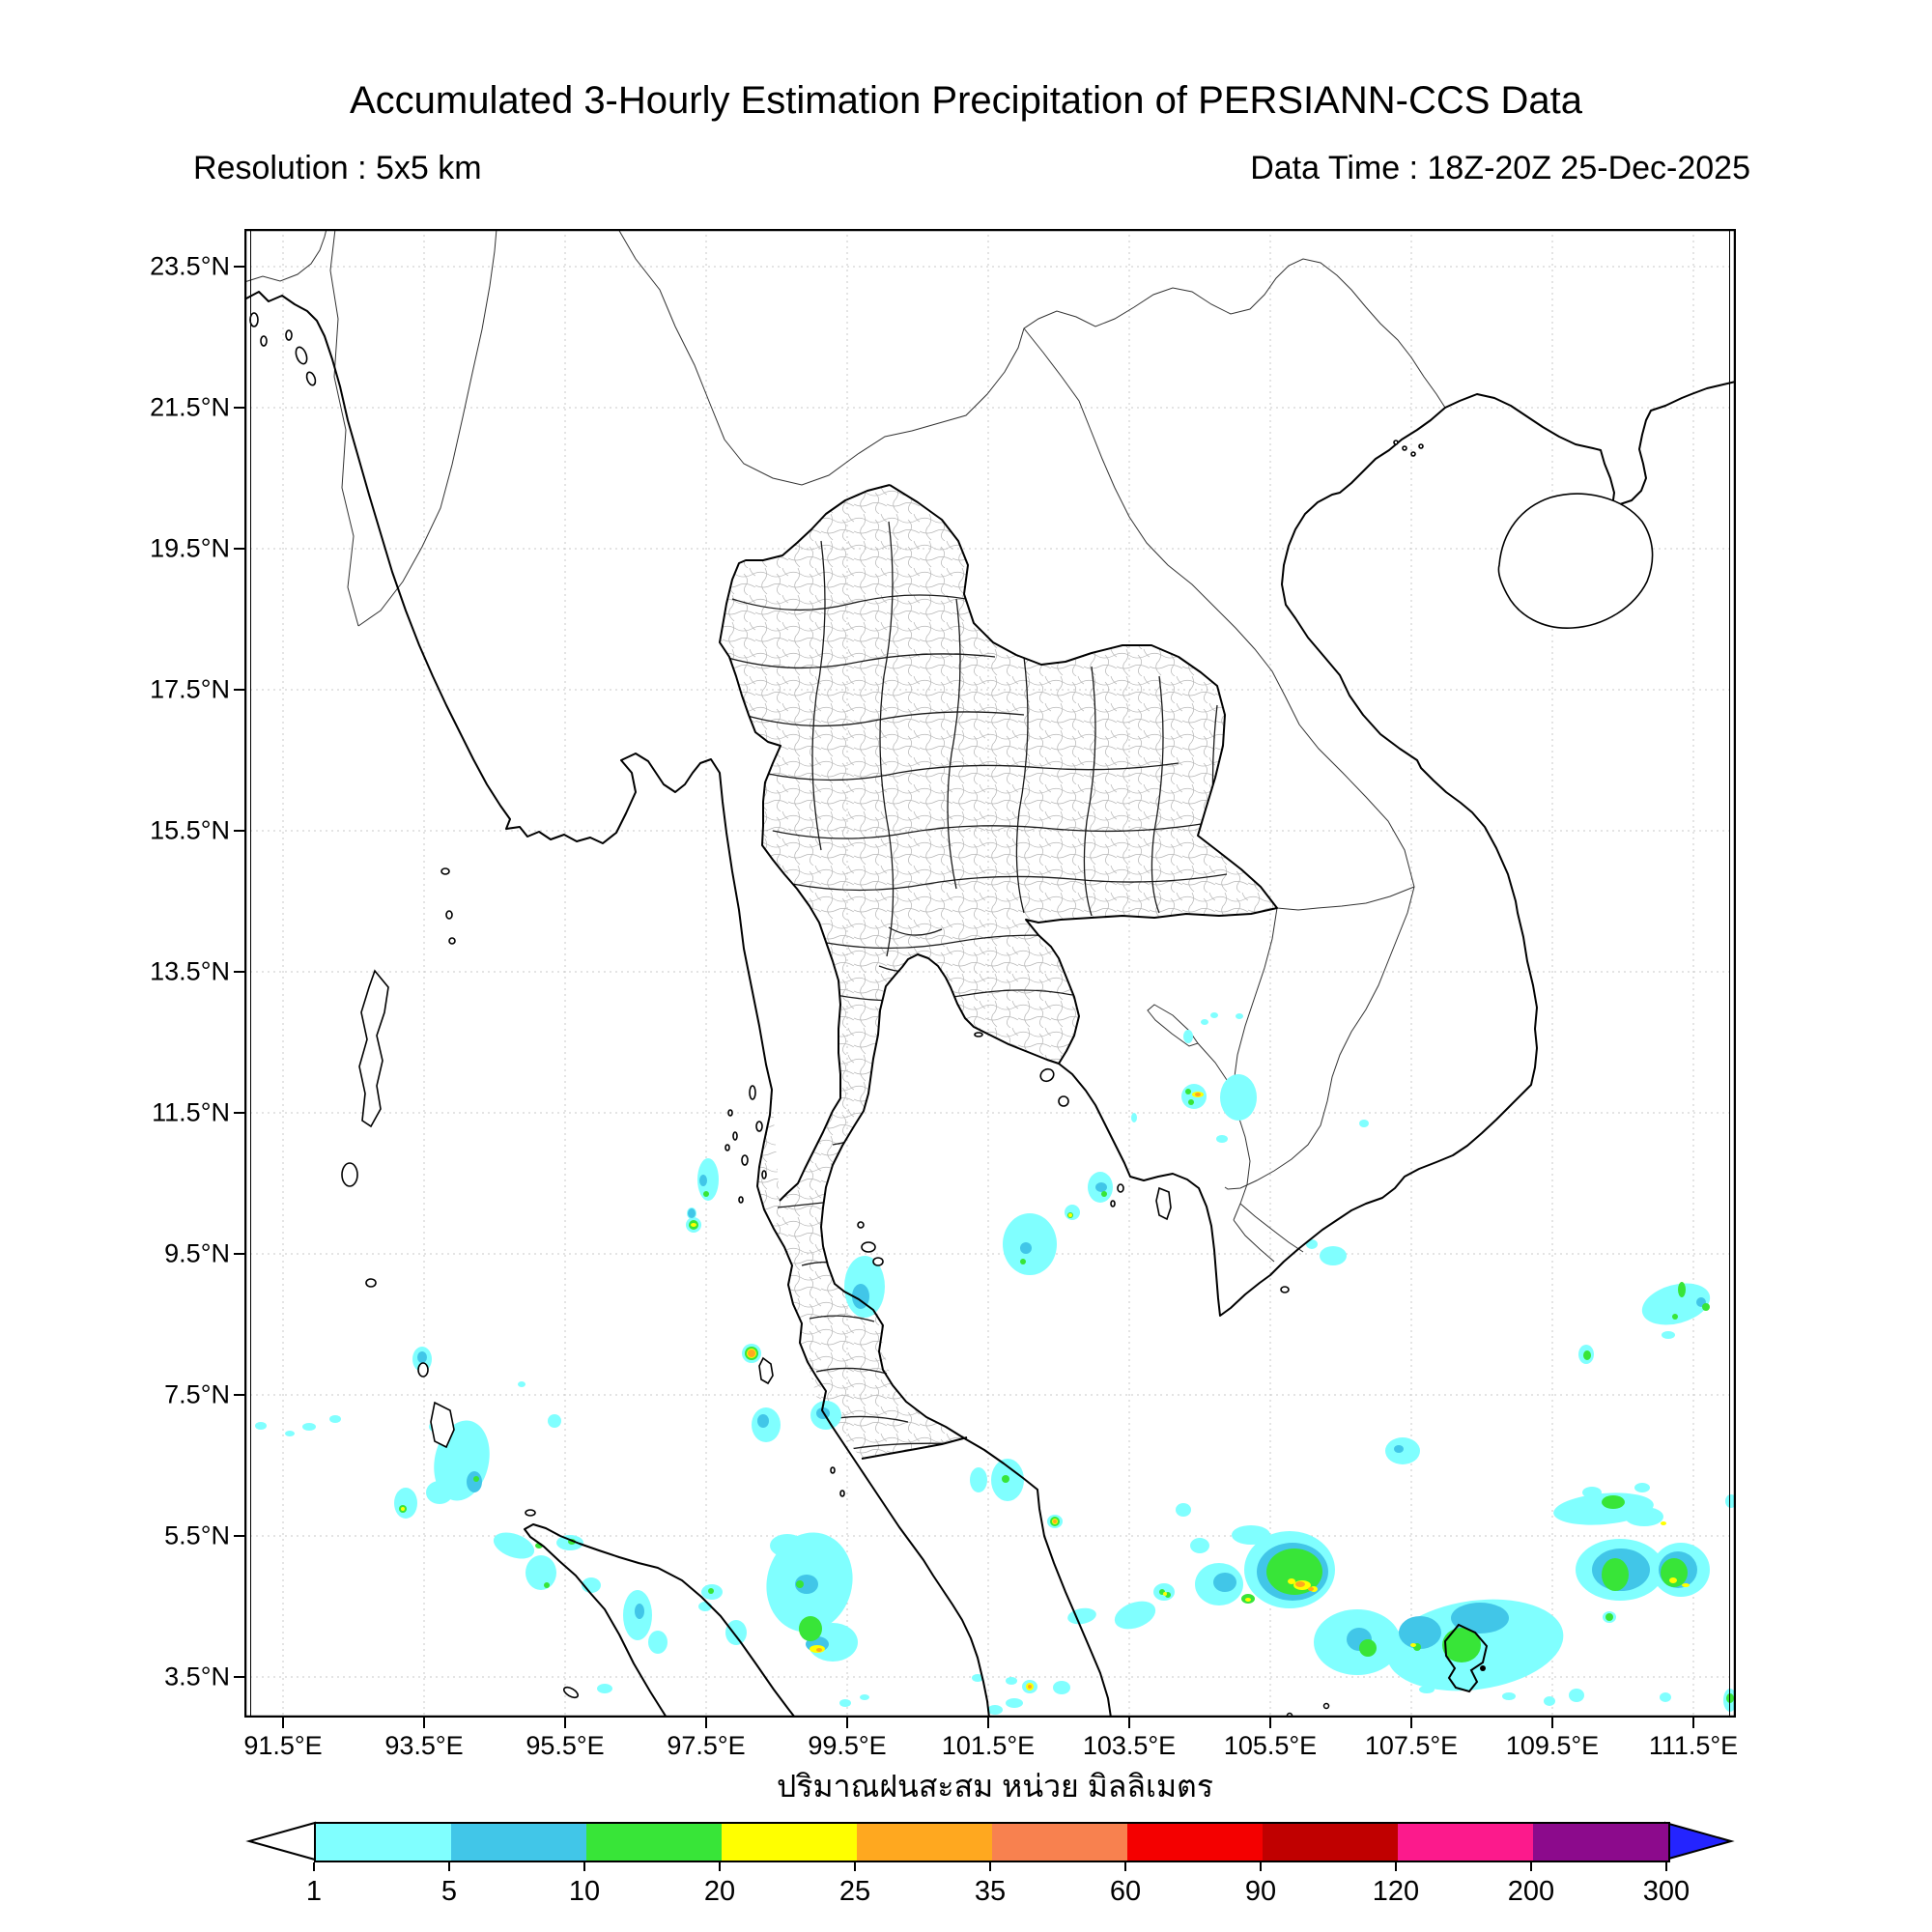 Image resolution: width=1932 pixels, height=1932 pixels. What do you see at coordinates (1396, 1891) in the screenshot?
I see `colorbar-tick-label: 120` at bounding box center [1396, 1891].